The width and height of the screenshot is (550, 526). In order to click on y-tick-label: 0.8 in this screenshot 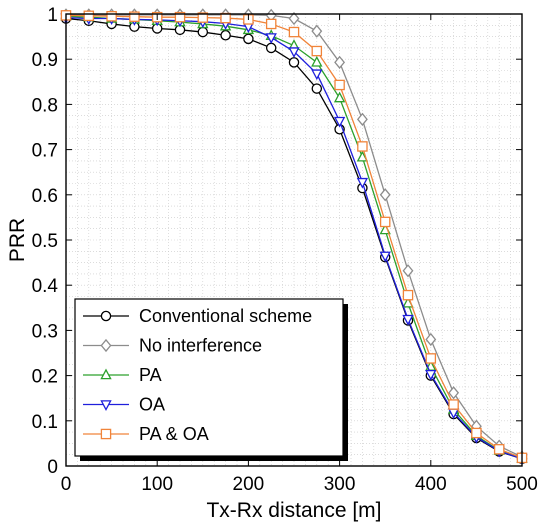, I will do `click(45, 105)`.